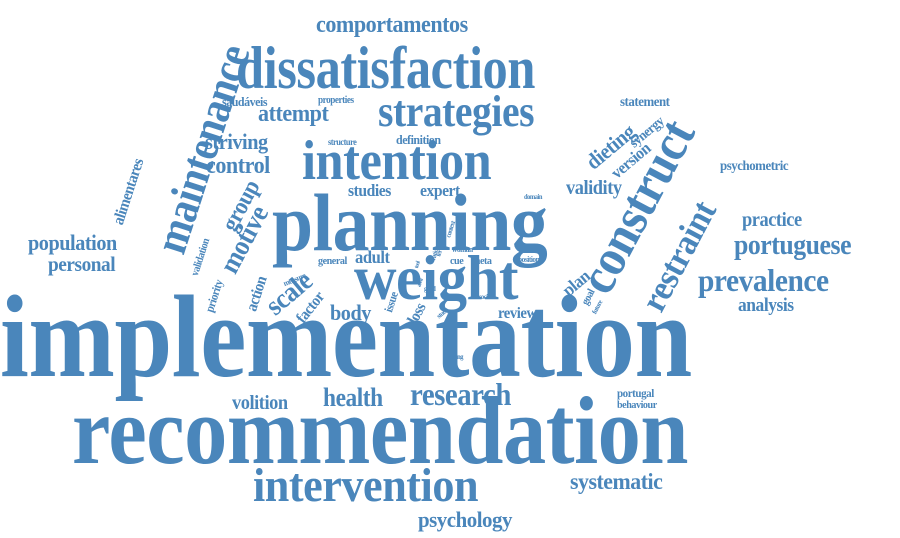 Image resolution: width=900 pixels, height=538 pixels. What do you see at coordinates (616, 481) in the screenshot?
I see `word-systematic: systematic` at bounding box center [616, 481].